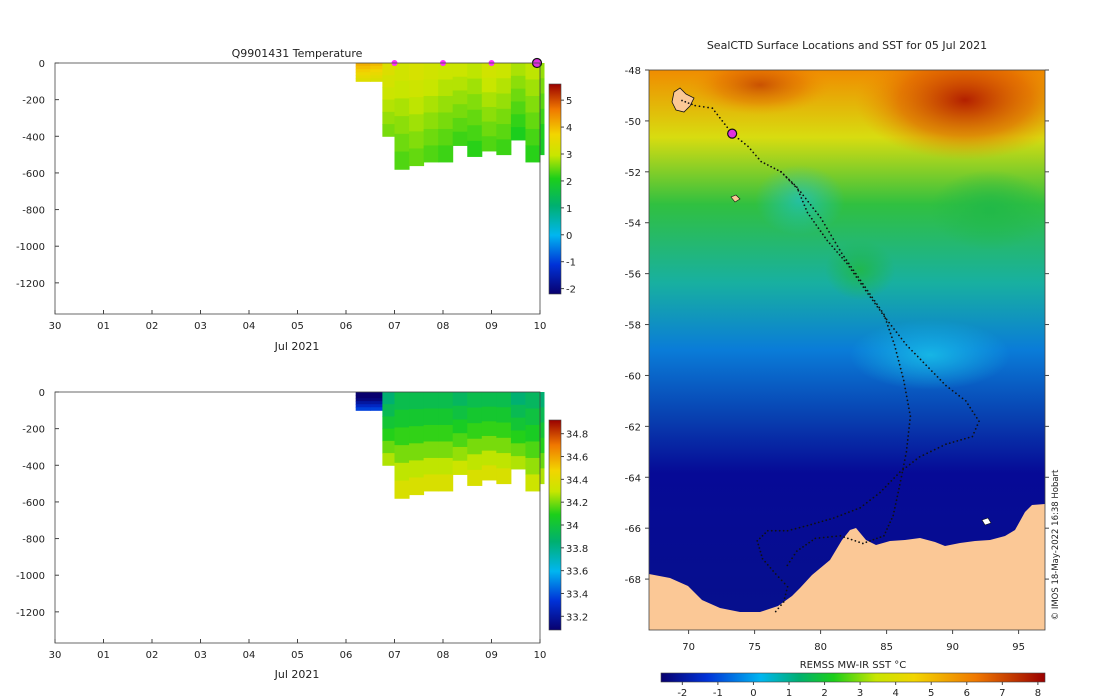  What do you see at coordinates (950, 115) in the screenshot?
I see `warm-anomaly` at bounding box center [950, 115].